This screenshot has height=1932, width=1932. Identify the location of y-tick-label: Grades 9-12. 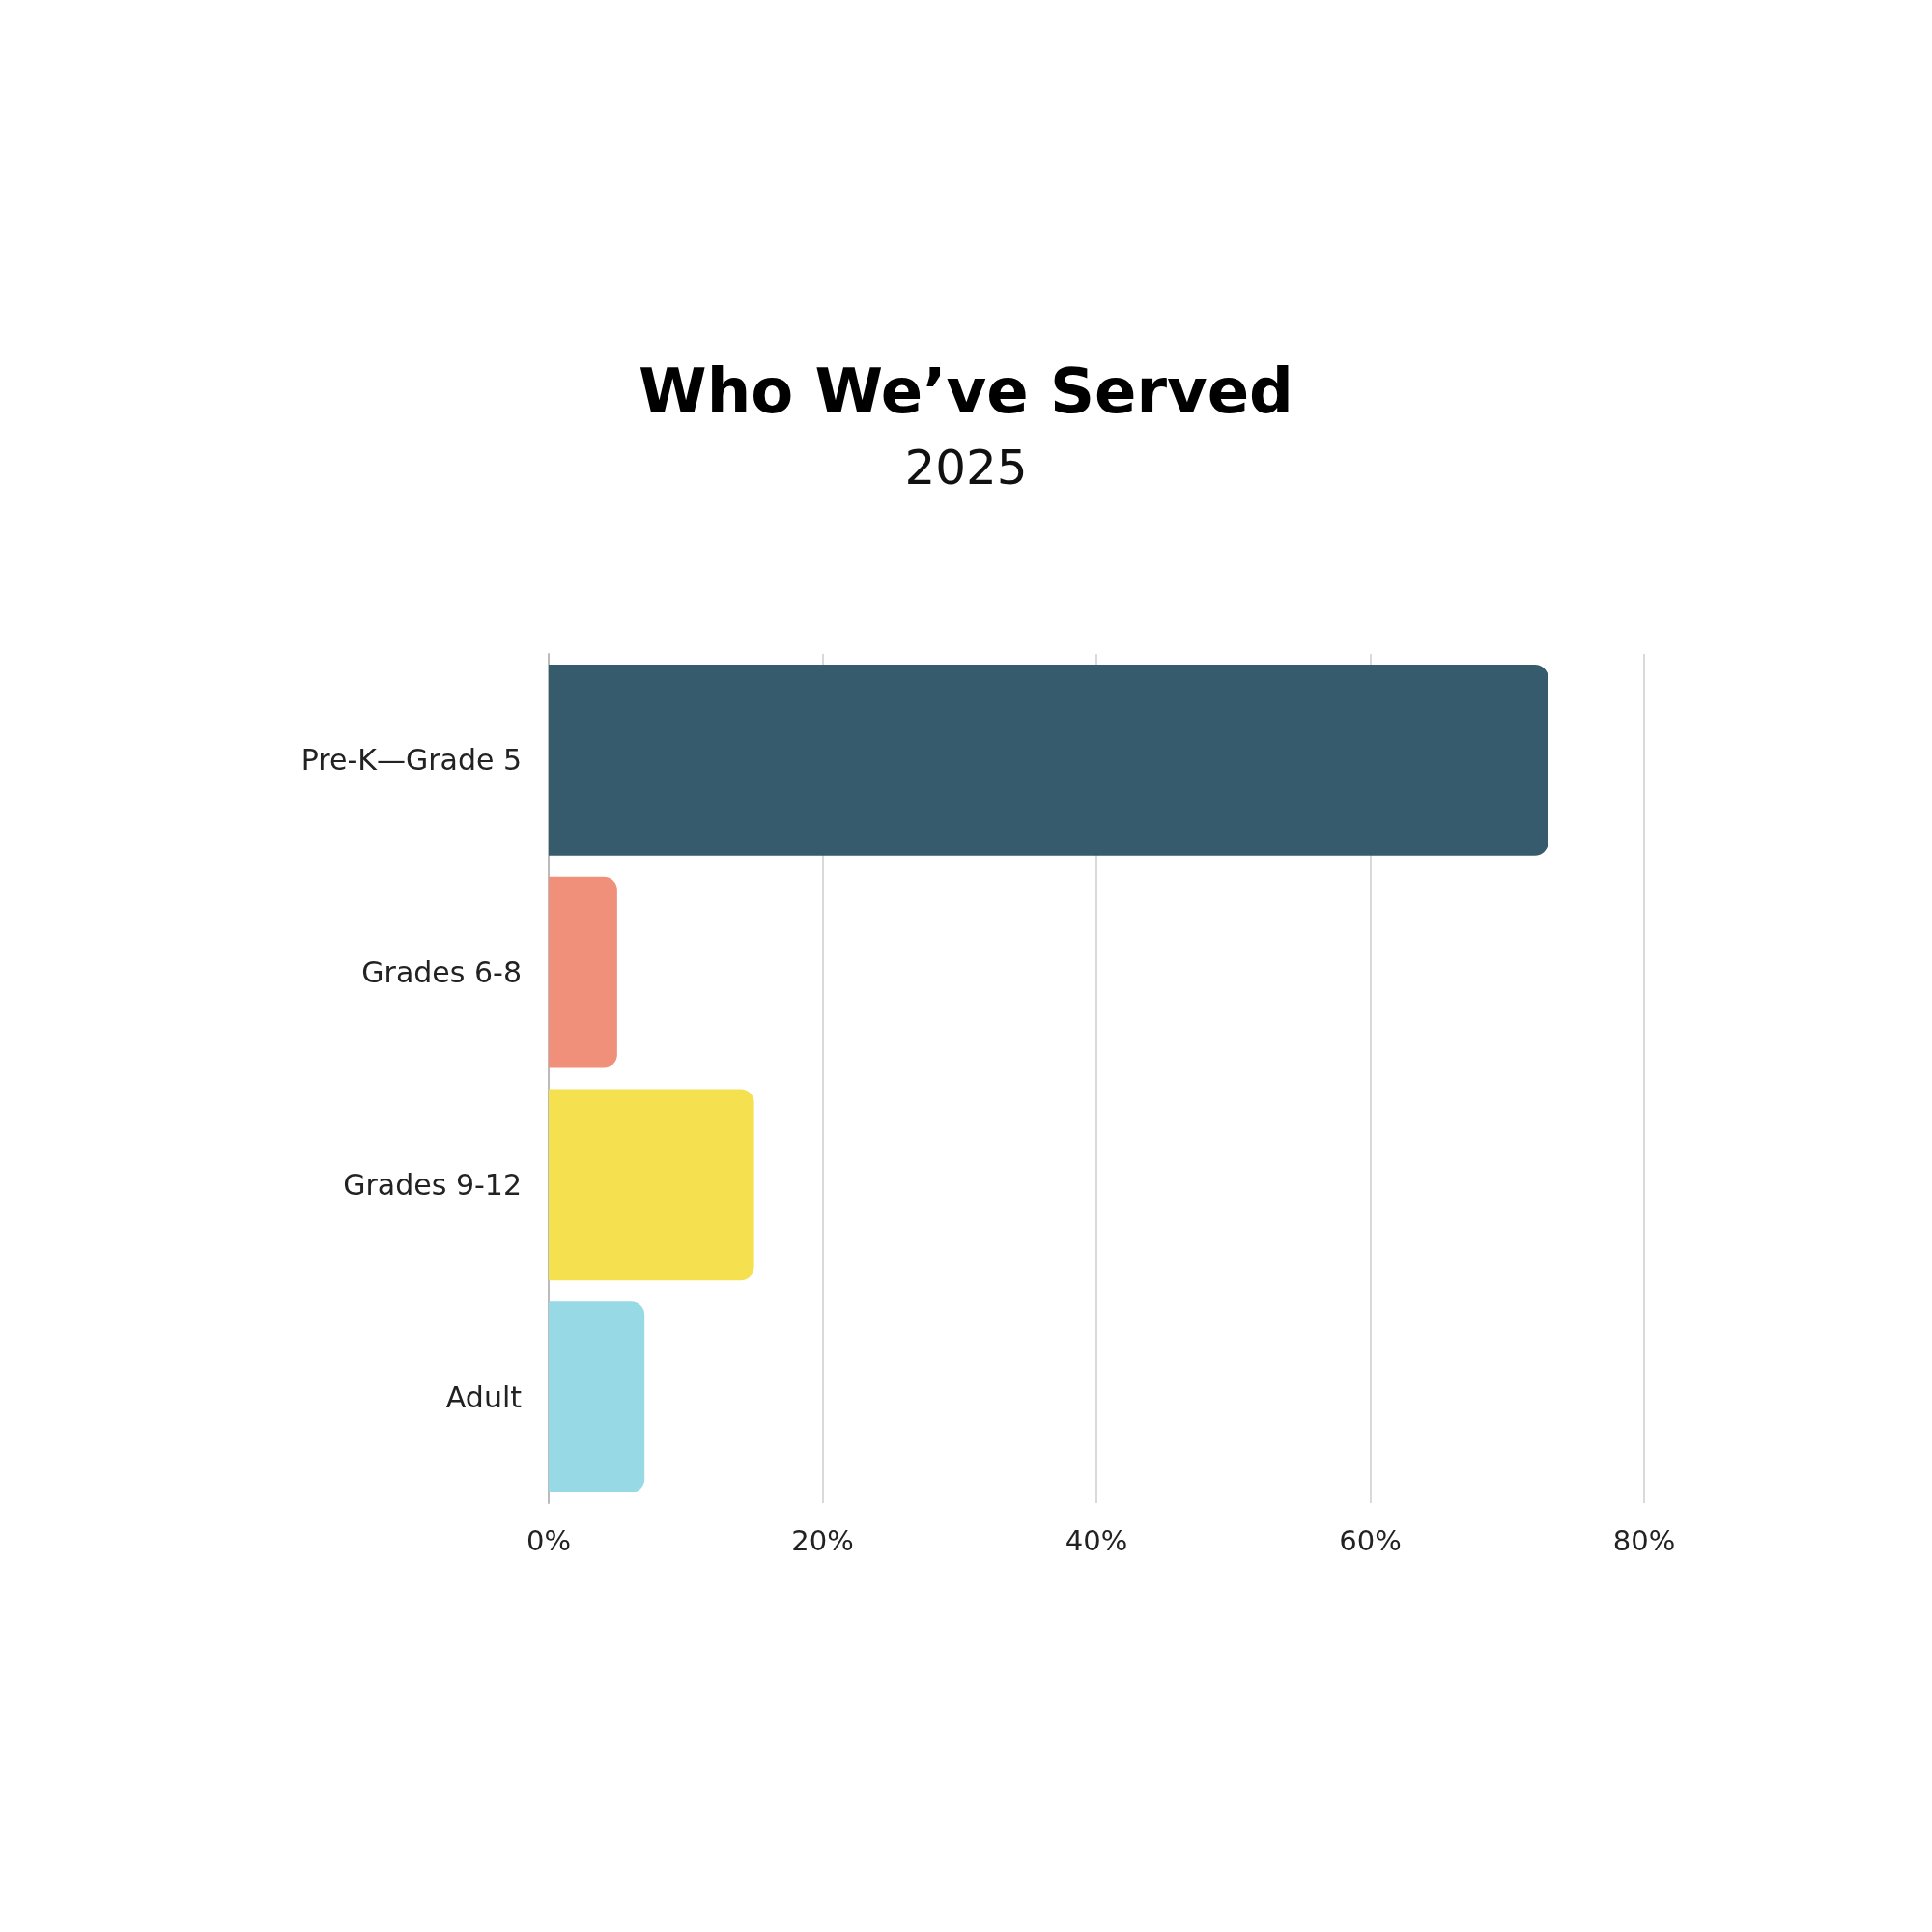
(432, 1184).